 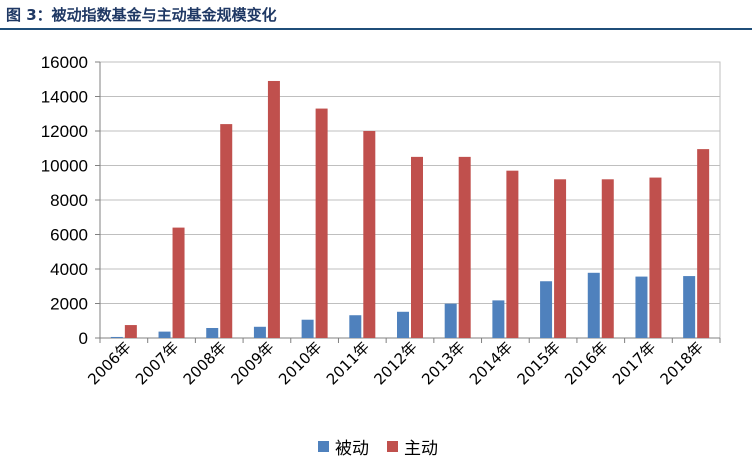 I want to click on y-tick-label: 2000, so click(x=69, y=304).